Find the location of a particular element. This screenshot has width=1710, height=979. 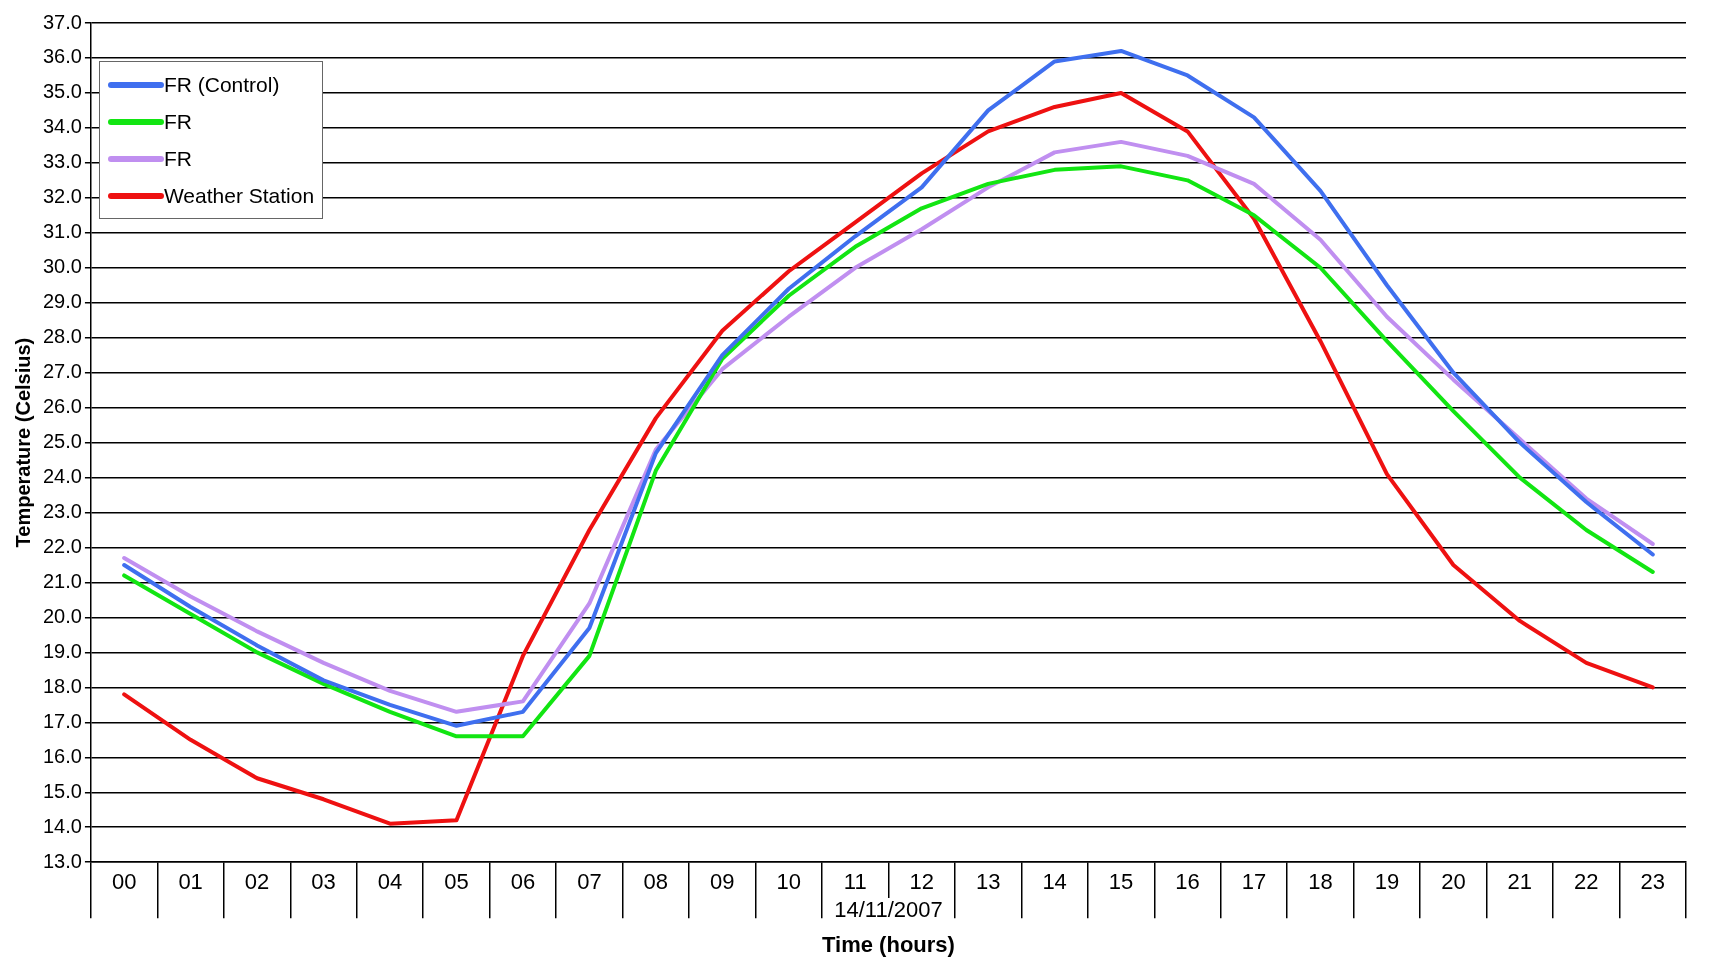

x-tick-label: 22 is located at coordinates (1586, 882).